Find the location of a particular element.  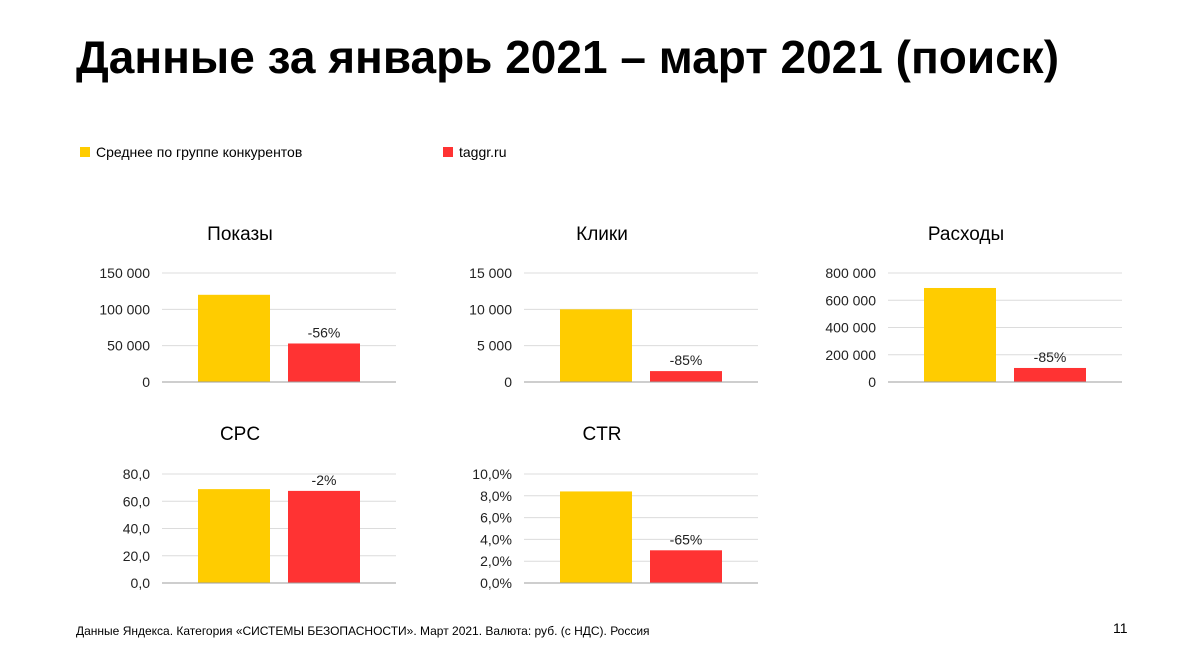

legend-swatch-competitors is located at coordinates (85, 152).